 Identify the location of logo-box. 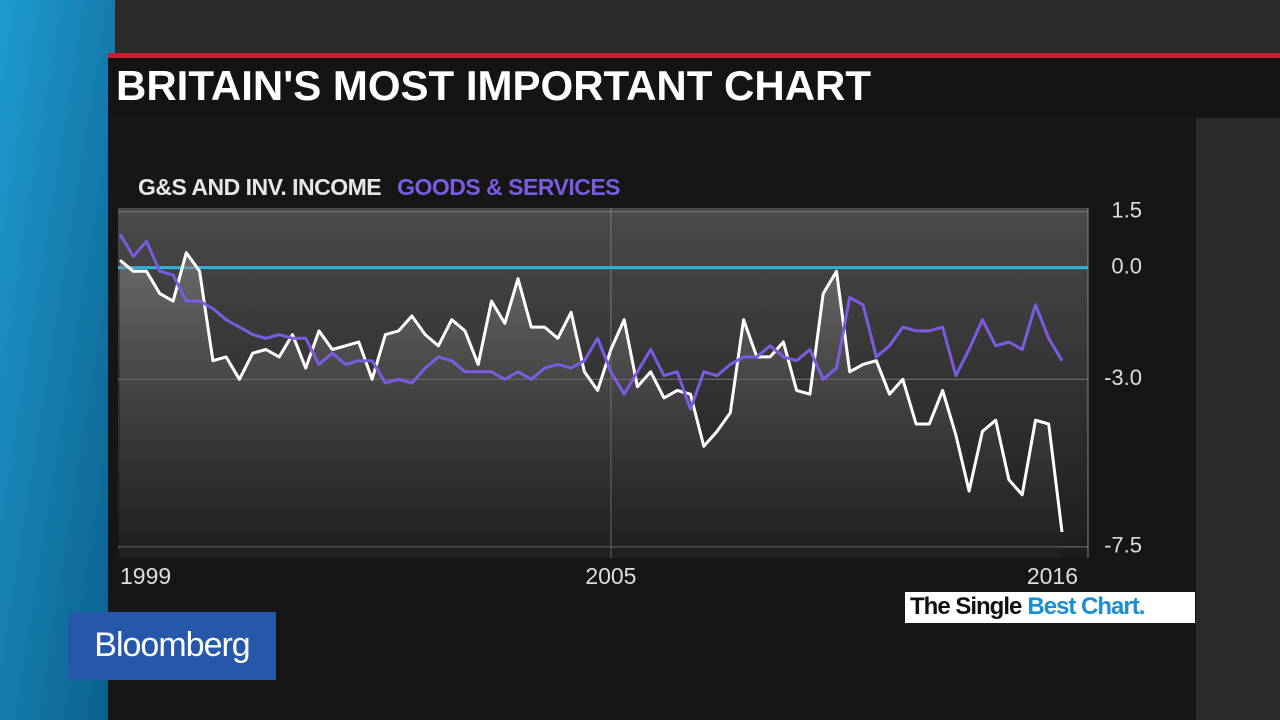
(172, 646).